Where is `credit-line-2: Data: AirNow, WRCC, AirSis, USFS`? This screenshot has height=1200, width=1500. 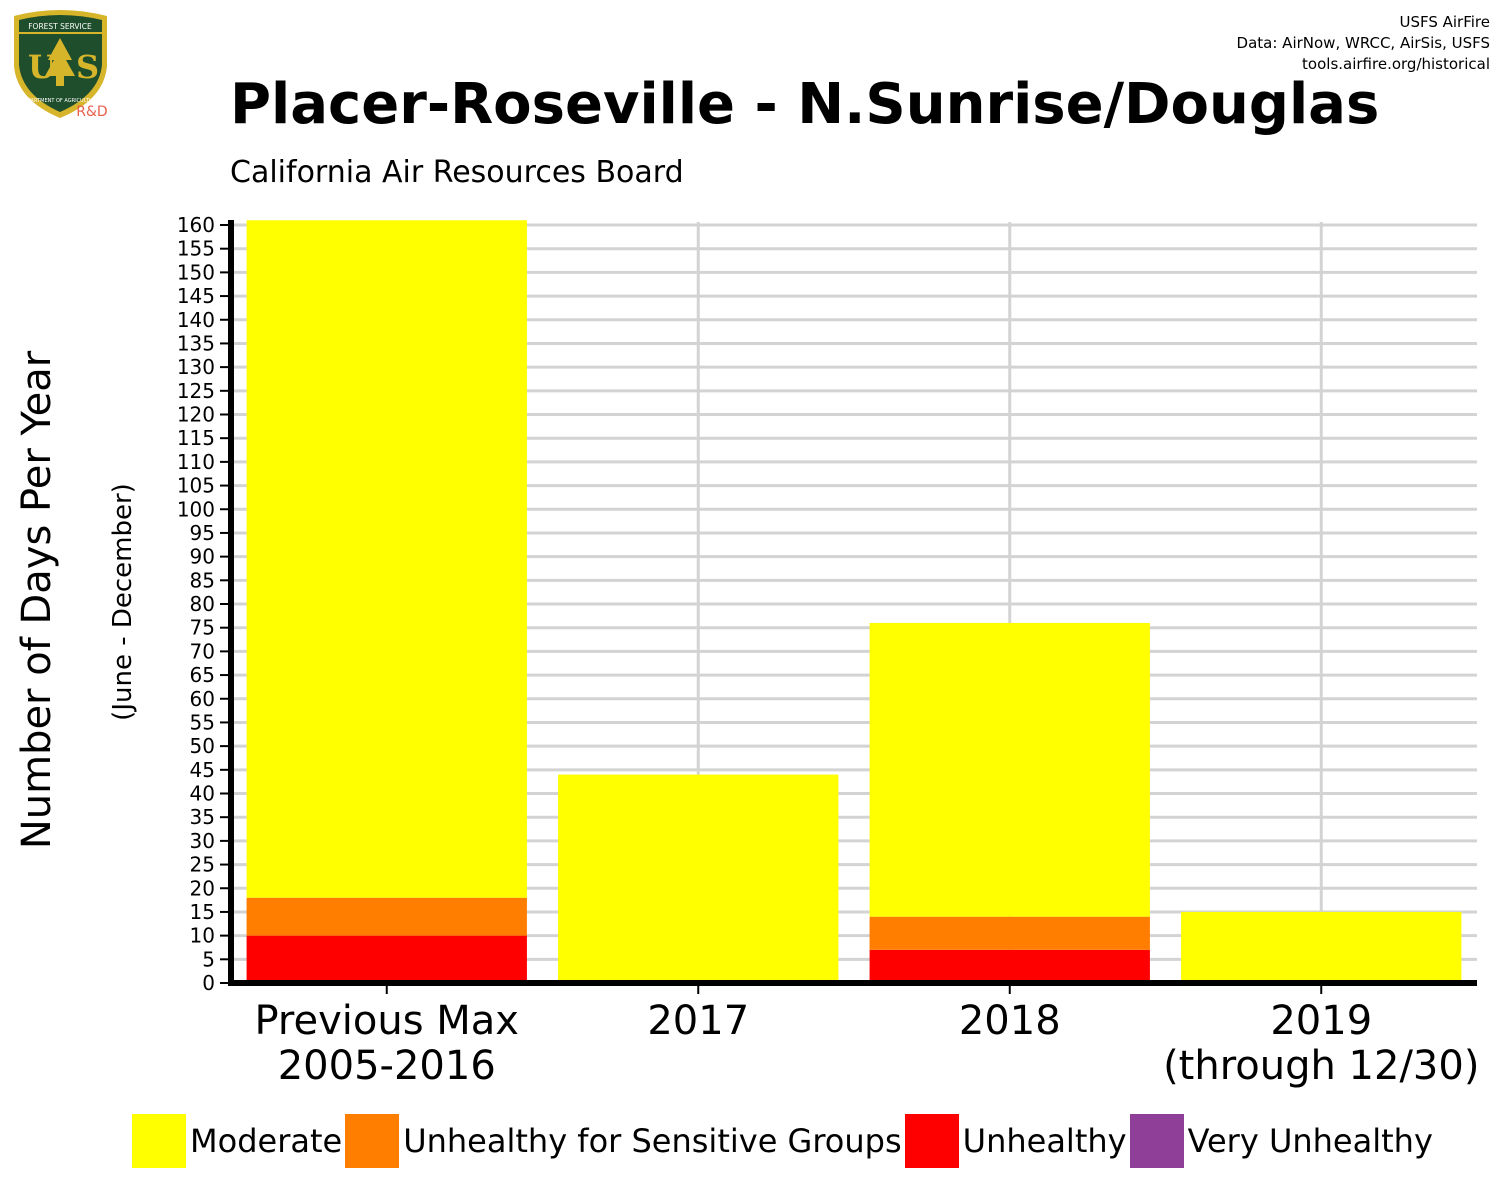 credit-line-2: Data: AirNow, WRCC, AirSis, USFS is located at coordinates (1363, 43).